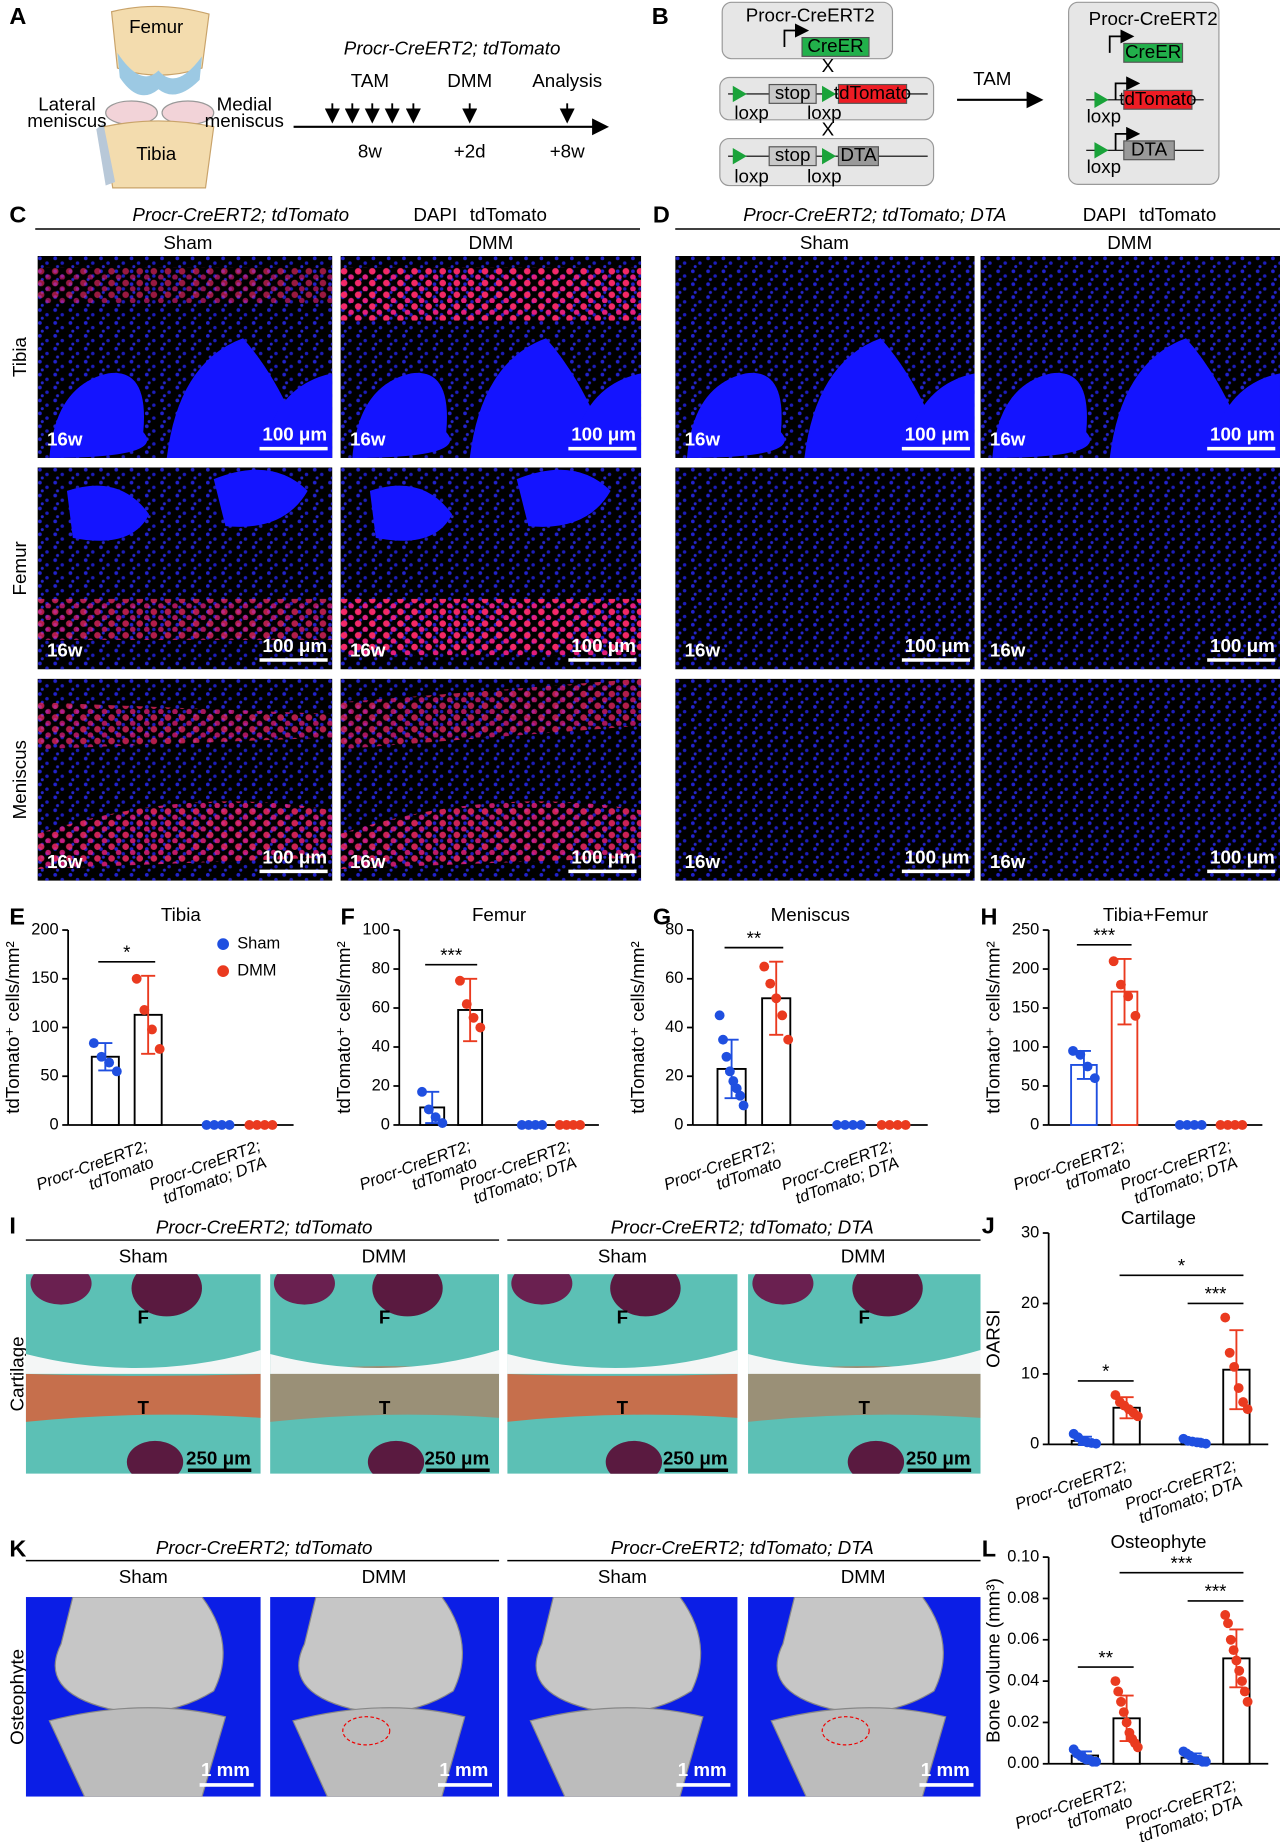 This screenshot has height=1842, width=1280. What do you see at coordinates (742, 1547) in the screenshot?
I see `genotype: Procr-CreERT2; tdTomato; DTA` at bounding box center [742, 1547].